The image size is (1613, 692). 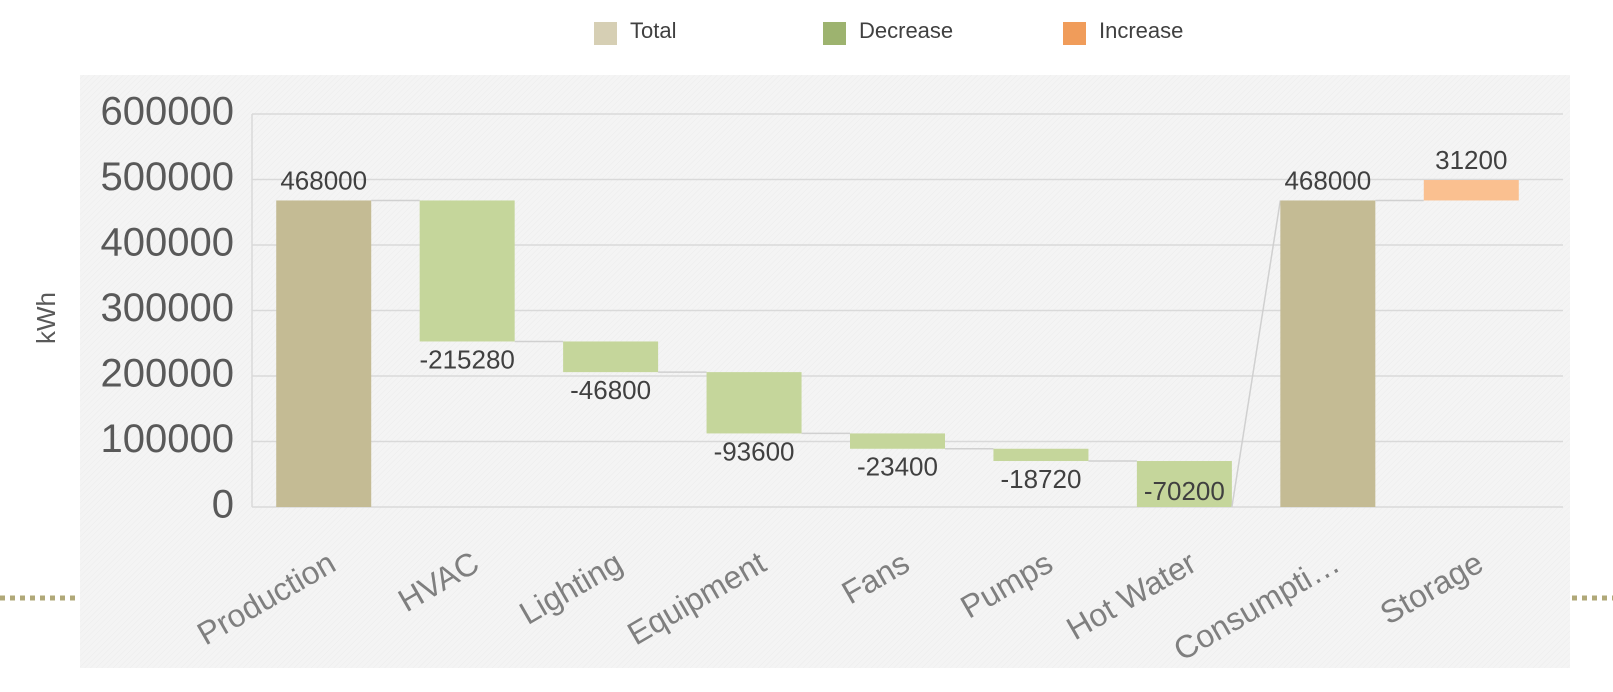 I want to click on y-tick-label: 400000, so click(x=167, y=243).